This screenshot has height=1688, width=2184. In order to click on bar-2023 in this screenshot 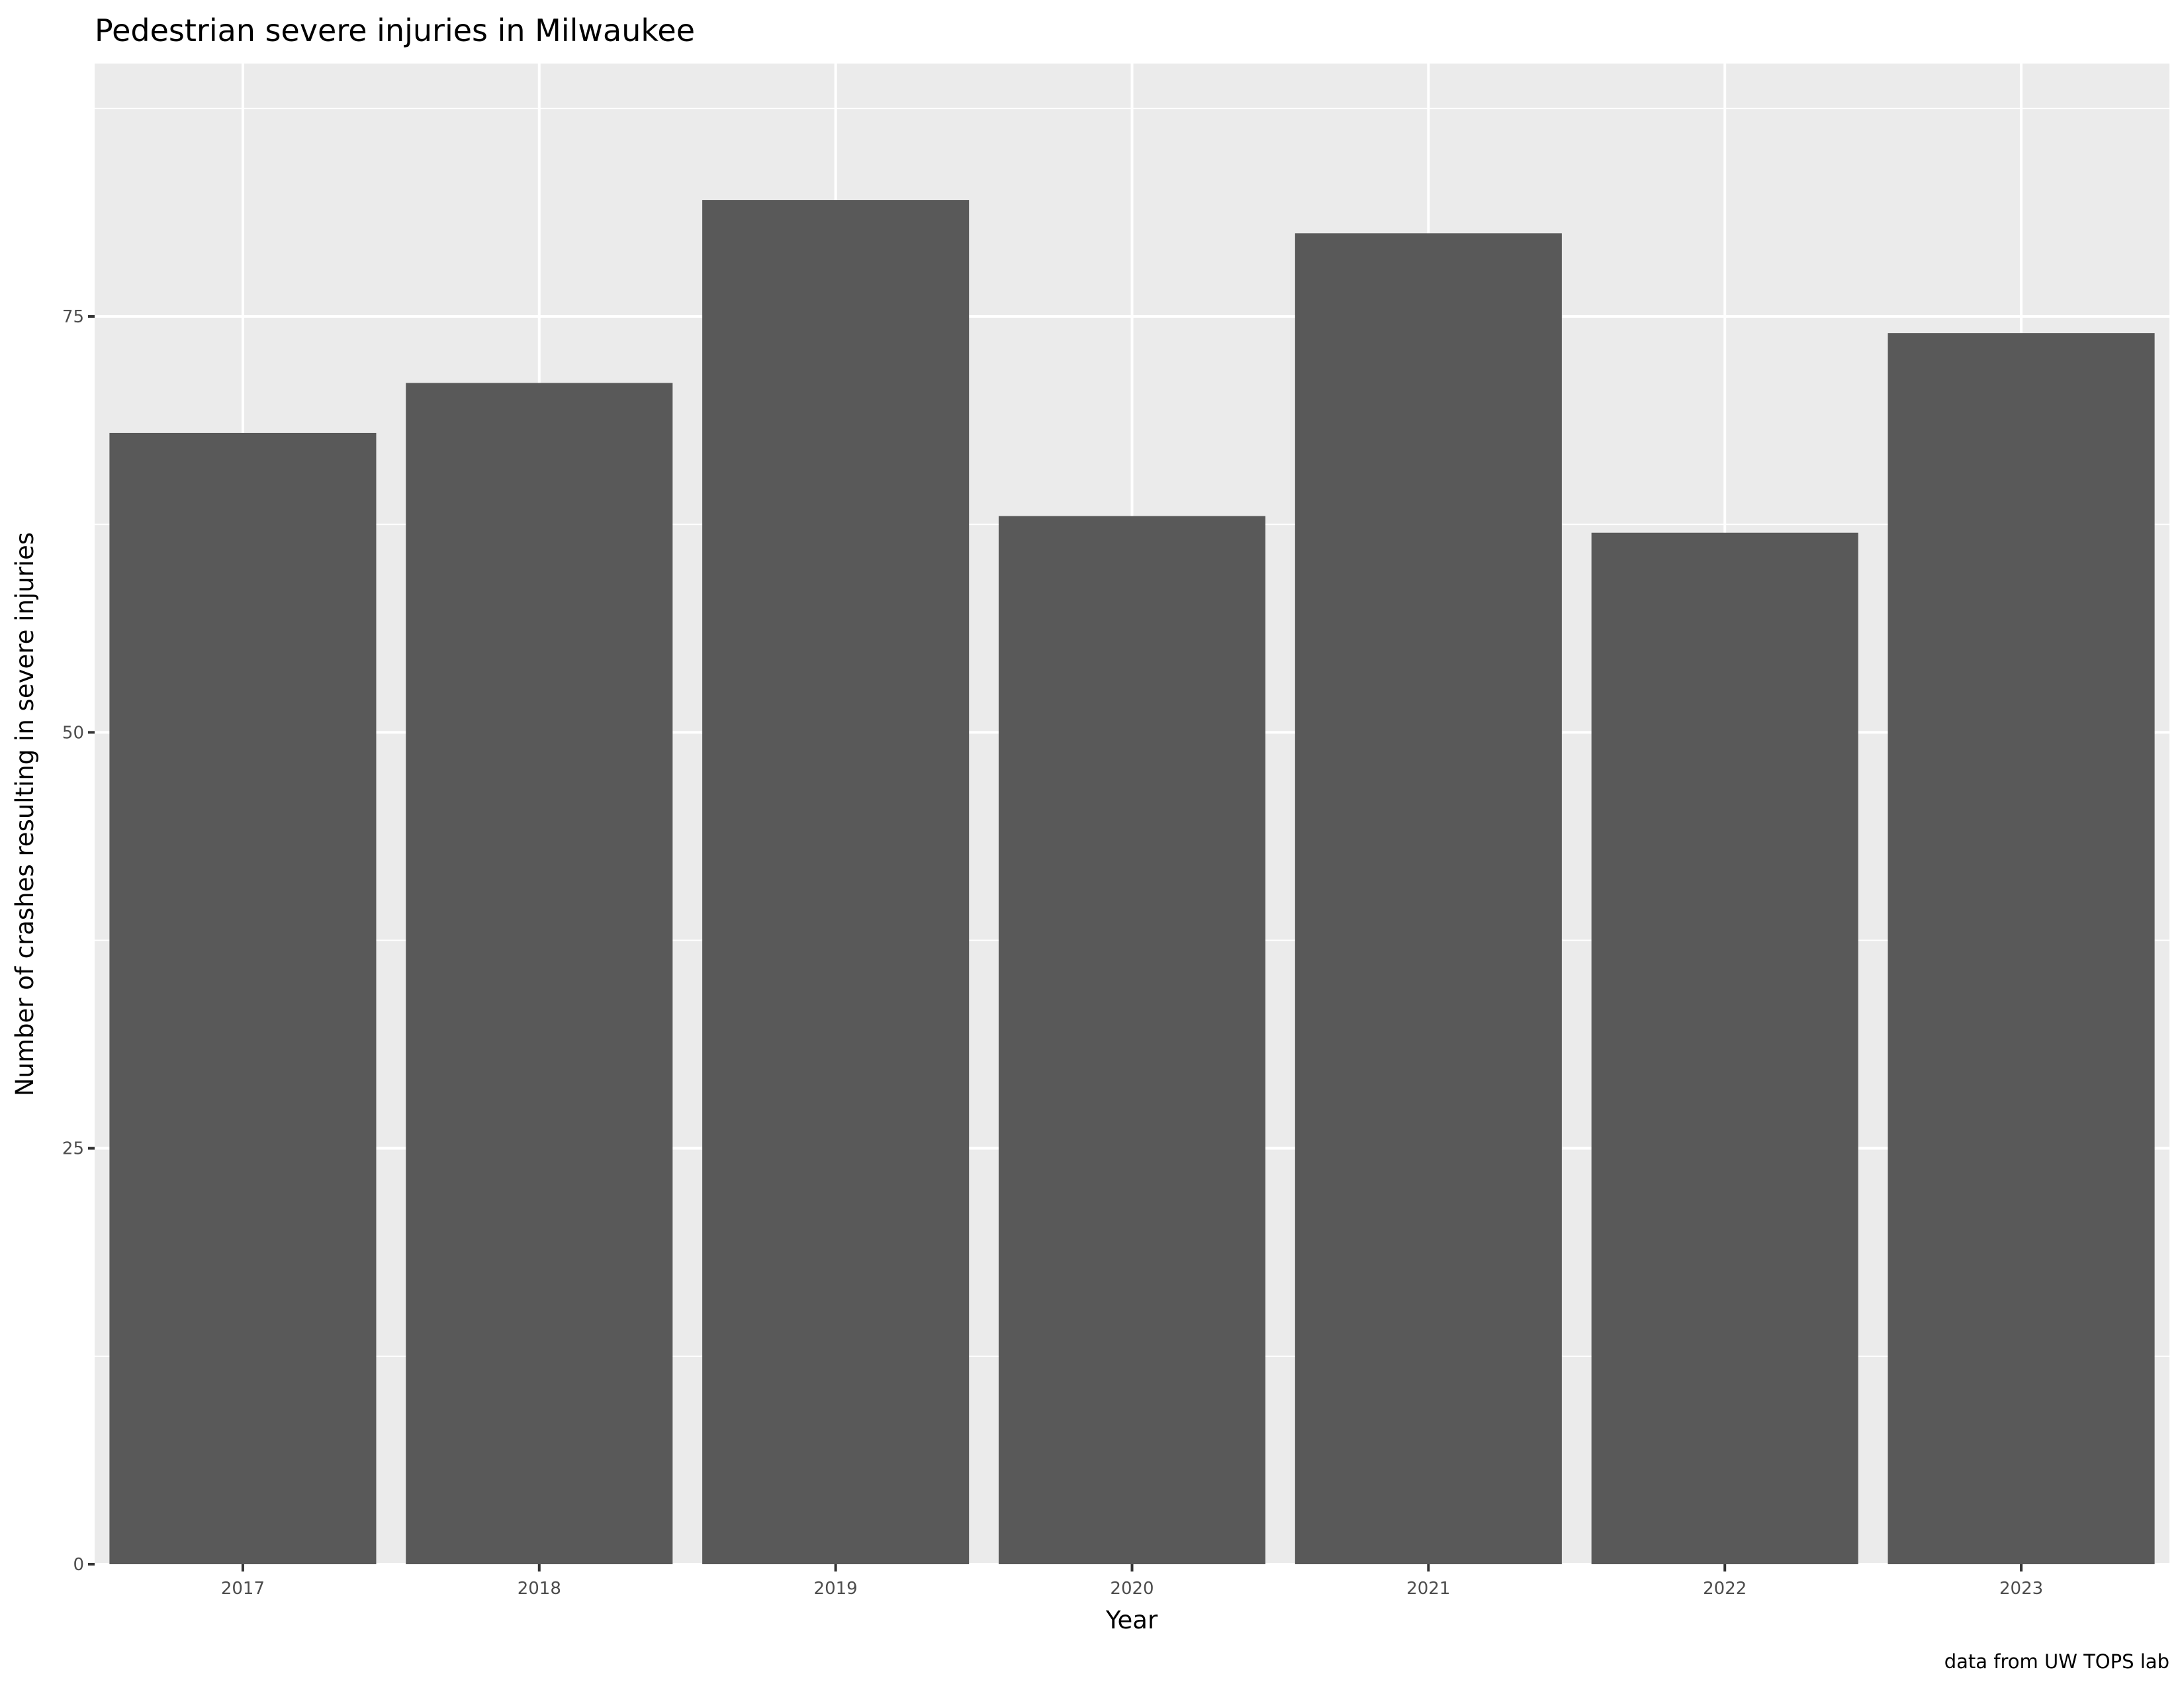, I will do `click(2022, 948)`.